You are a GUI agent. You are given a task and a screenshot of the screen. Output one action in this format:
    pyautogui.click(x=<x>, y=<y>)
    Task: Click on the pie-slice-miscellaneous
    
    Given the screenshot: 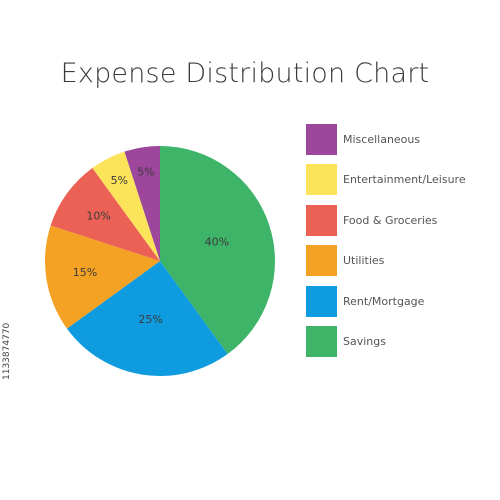 What is the action you would take?
    pyautogui.click(x=142, y=203)
    